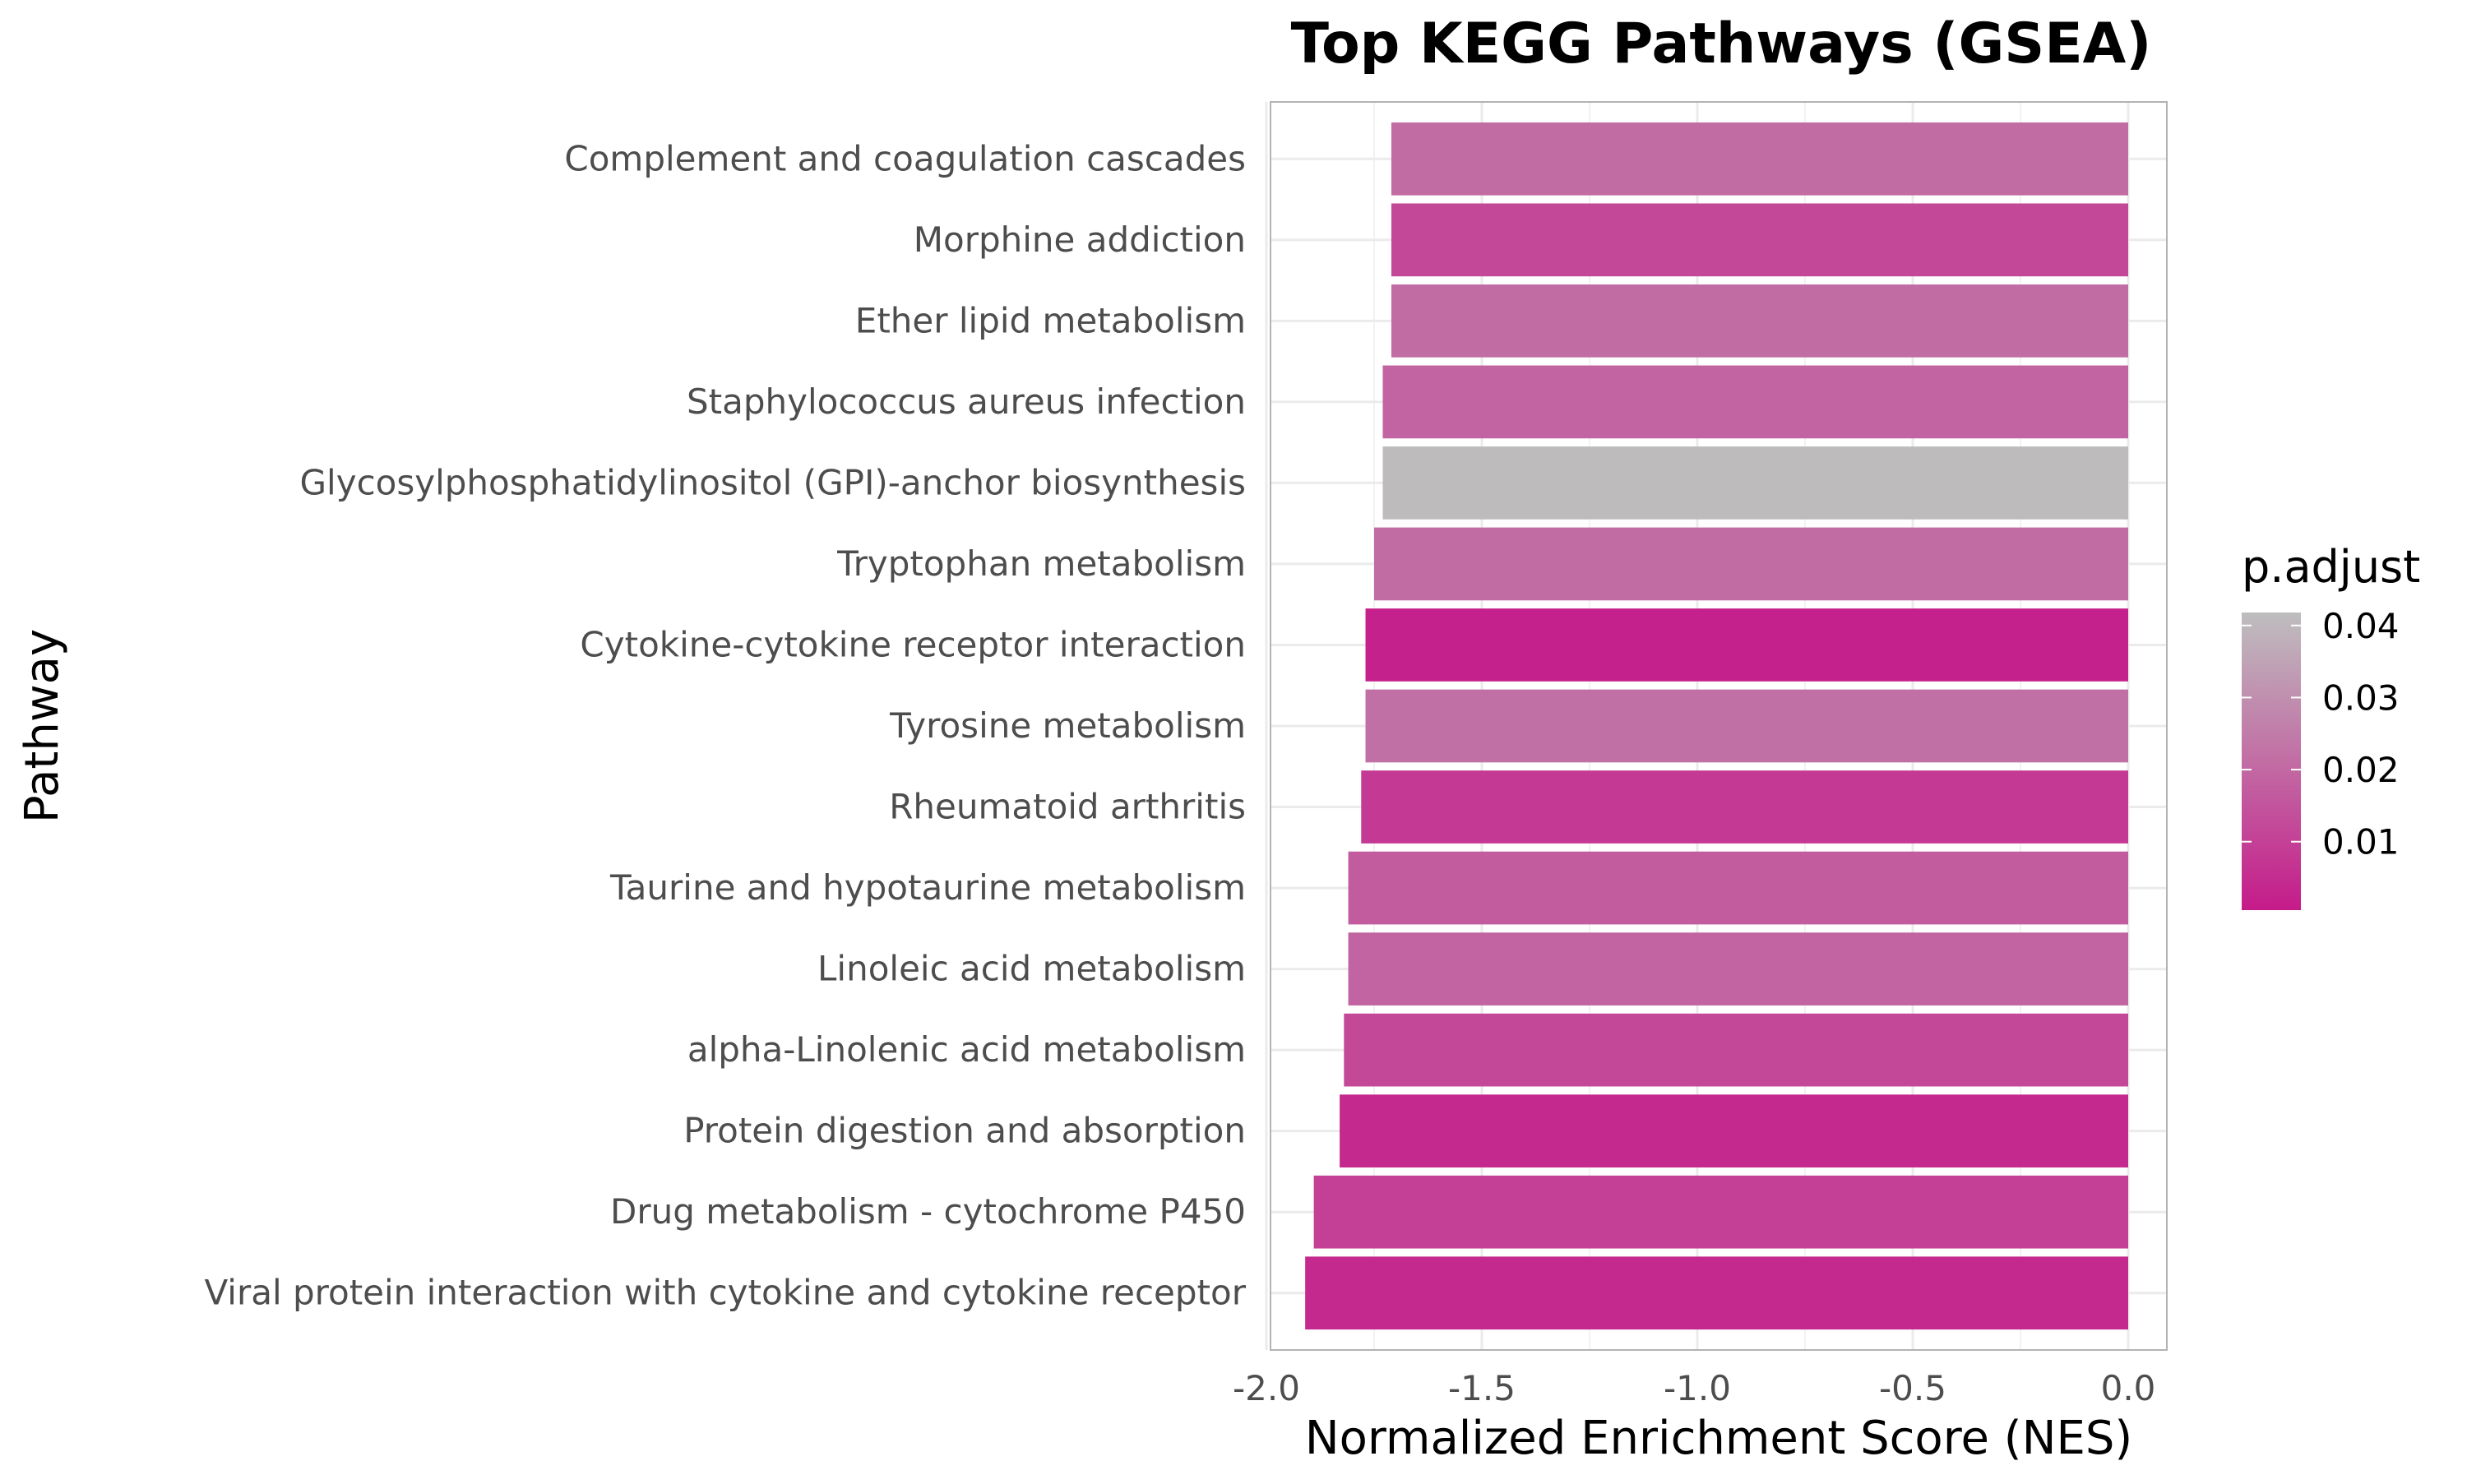 This screenshot has width=2467, height=1484. Describe the element at coordinates (2361, 770) in the screenshot. I see `legend-tick-label: 0.02` at that location.